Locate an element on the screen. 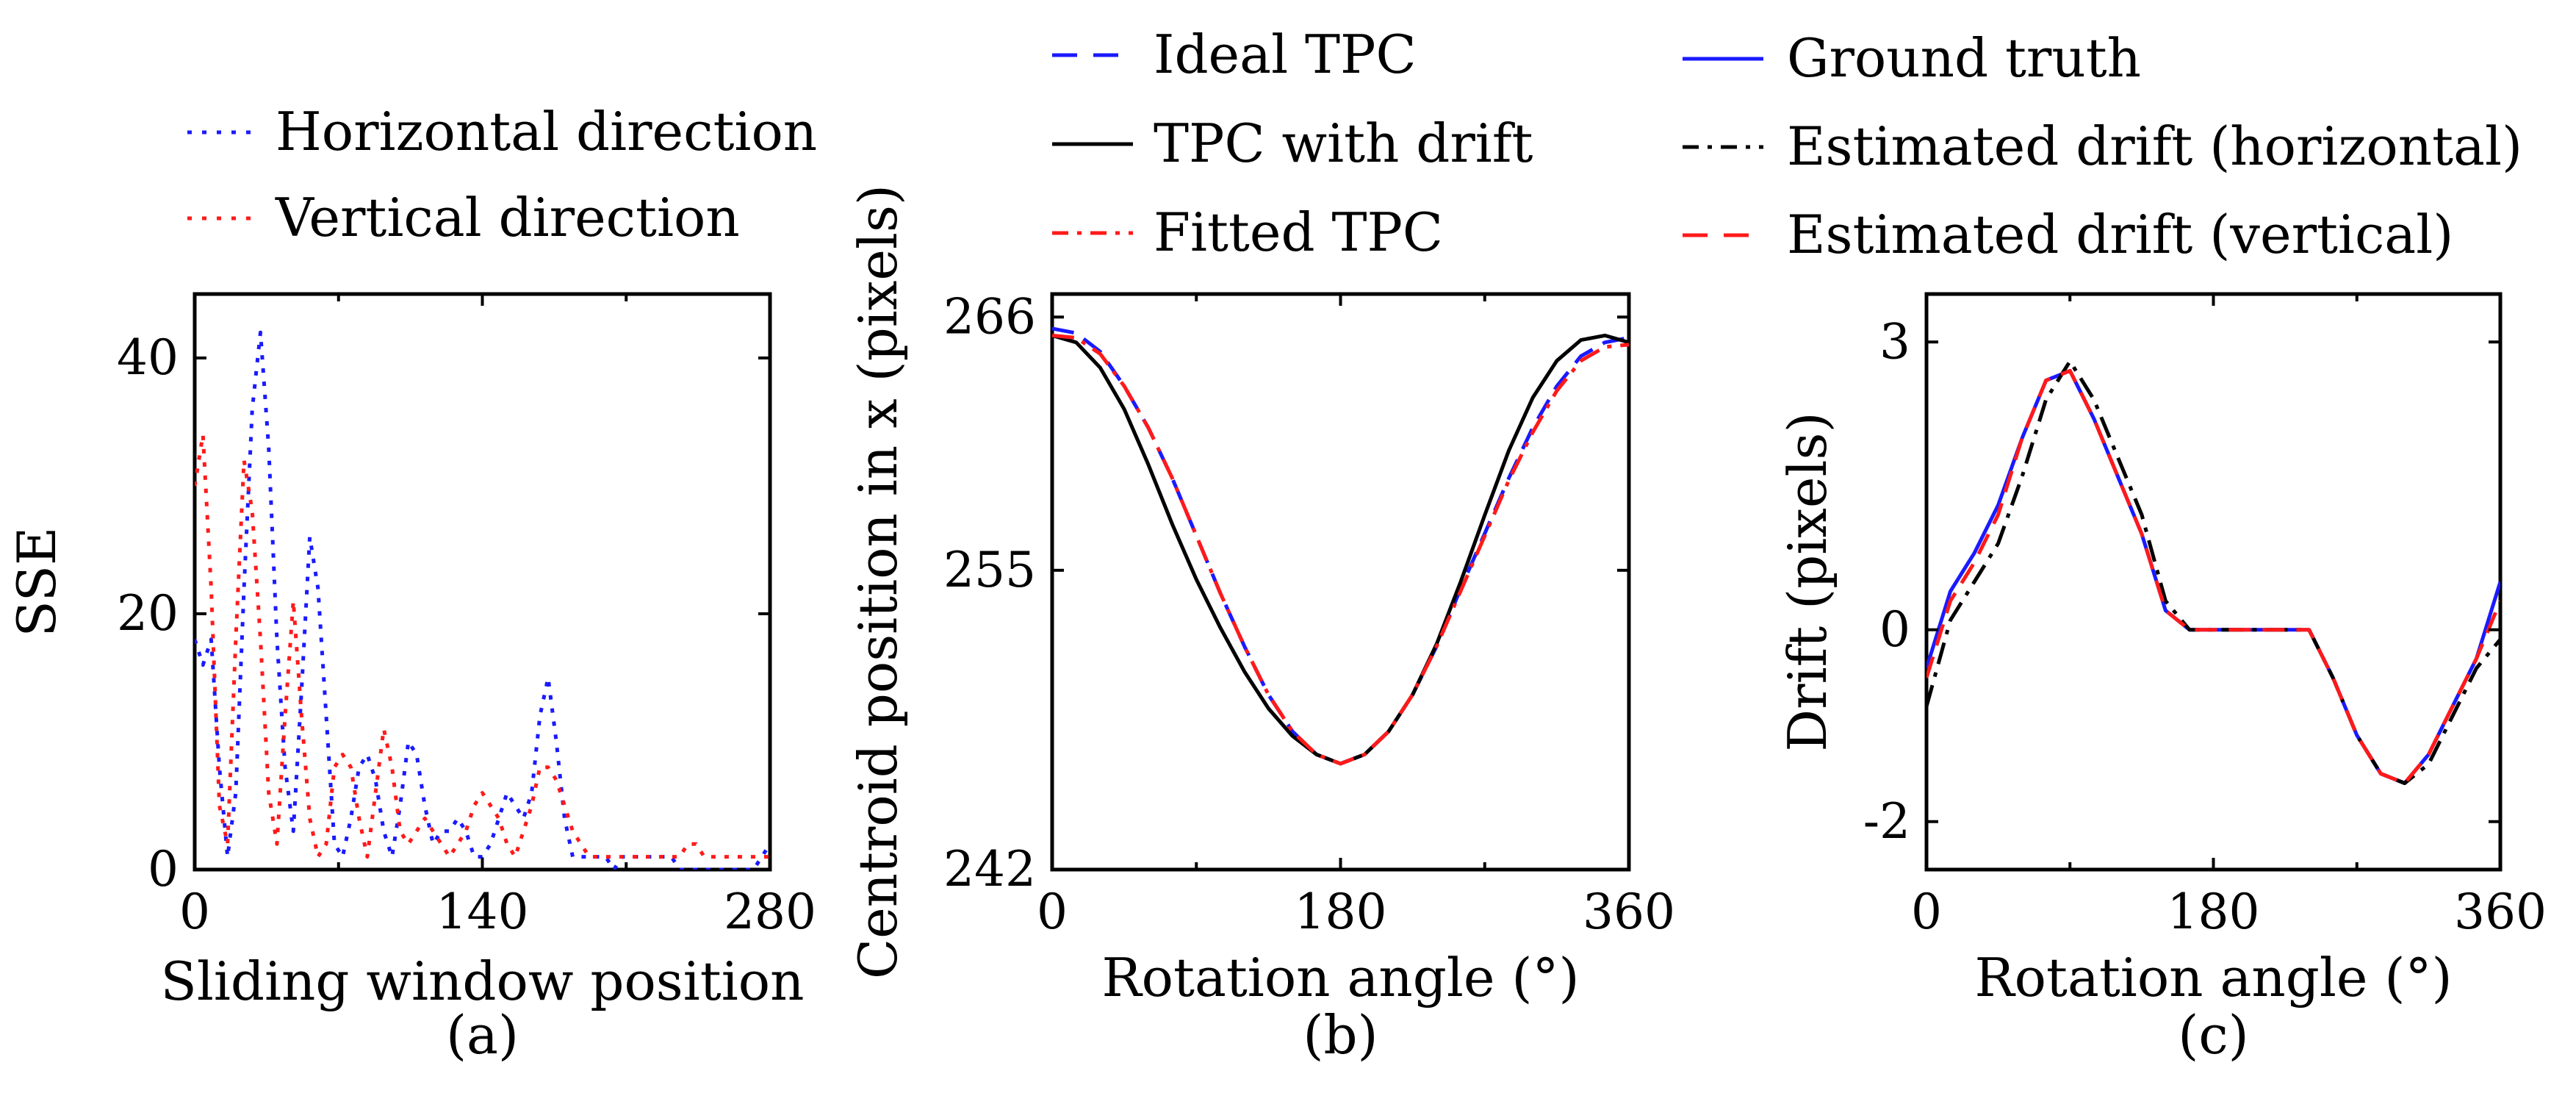  series-line-vertical-direction is located at coordinates (482, 645).